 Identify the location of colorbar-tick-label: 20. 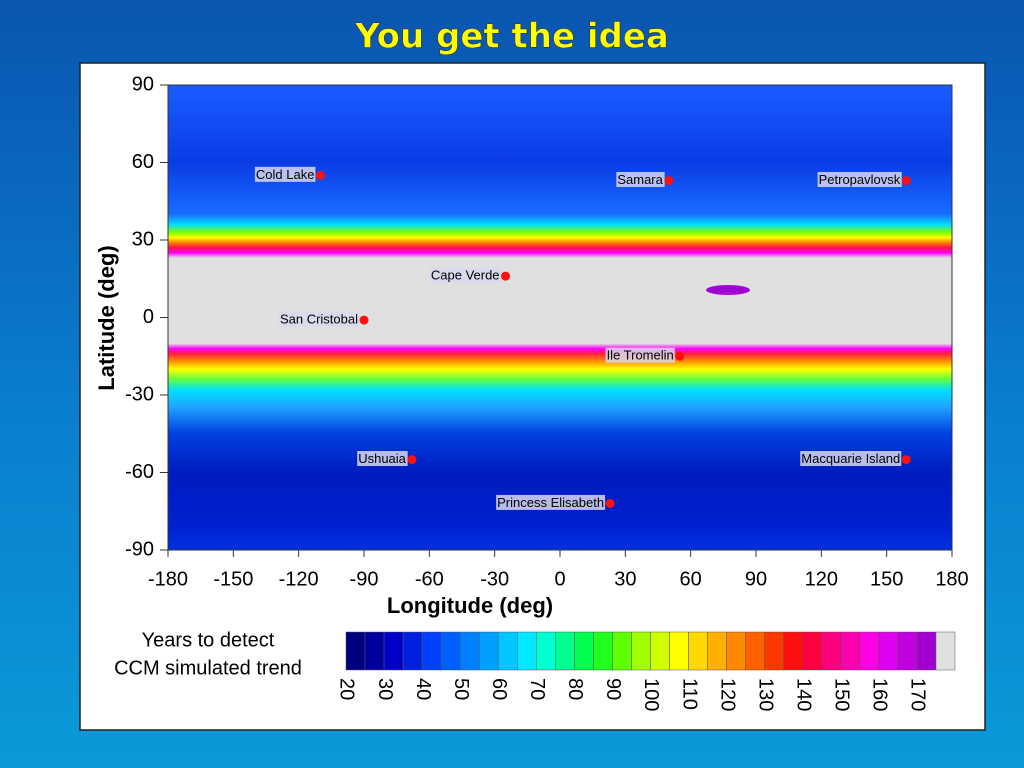
(347, 689).